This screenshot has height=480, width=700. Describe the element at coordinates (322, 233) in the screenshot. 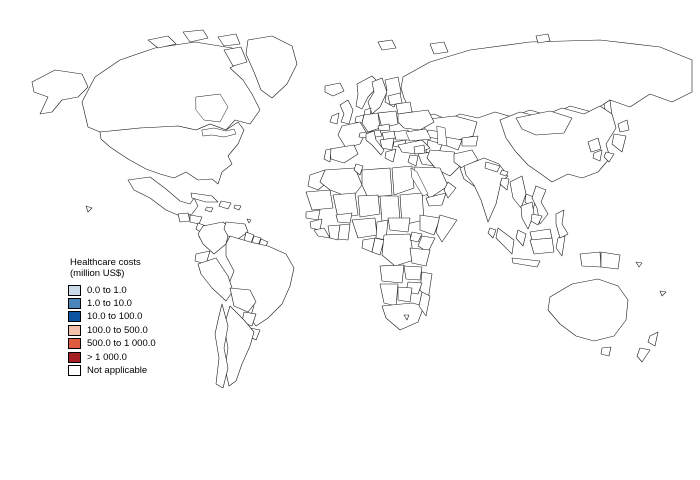

I see `country-sierra-leone-liberia` at that location.